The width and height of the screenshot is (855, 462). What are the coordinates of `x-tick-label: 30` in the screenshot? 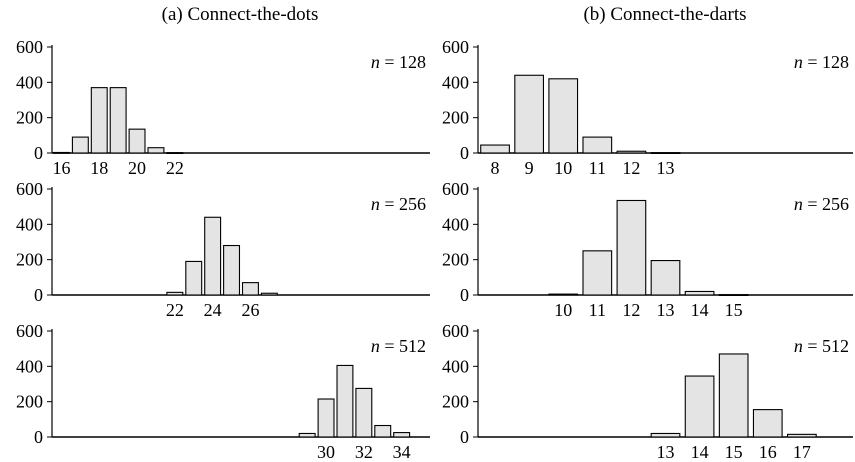 It's located at (326, 452).